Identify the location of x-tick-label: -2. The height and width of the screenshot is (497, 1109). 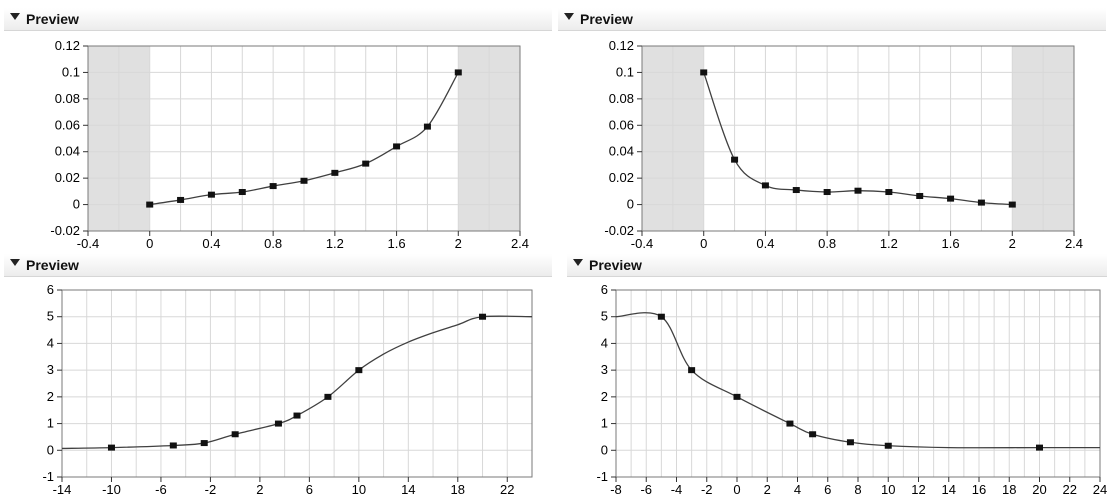
(211, 489).